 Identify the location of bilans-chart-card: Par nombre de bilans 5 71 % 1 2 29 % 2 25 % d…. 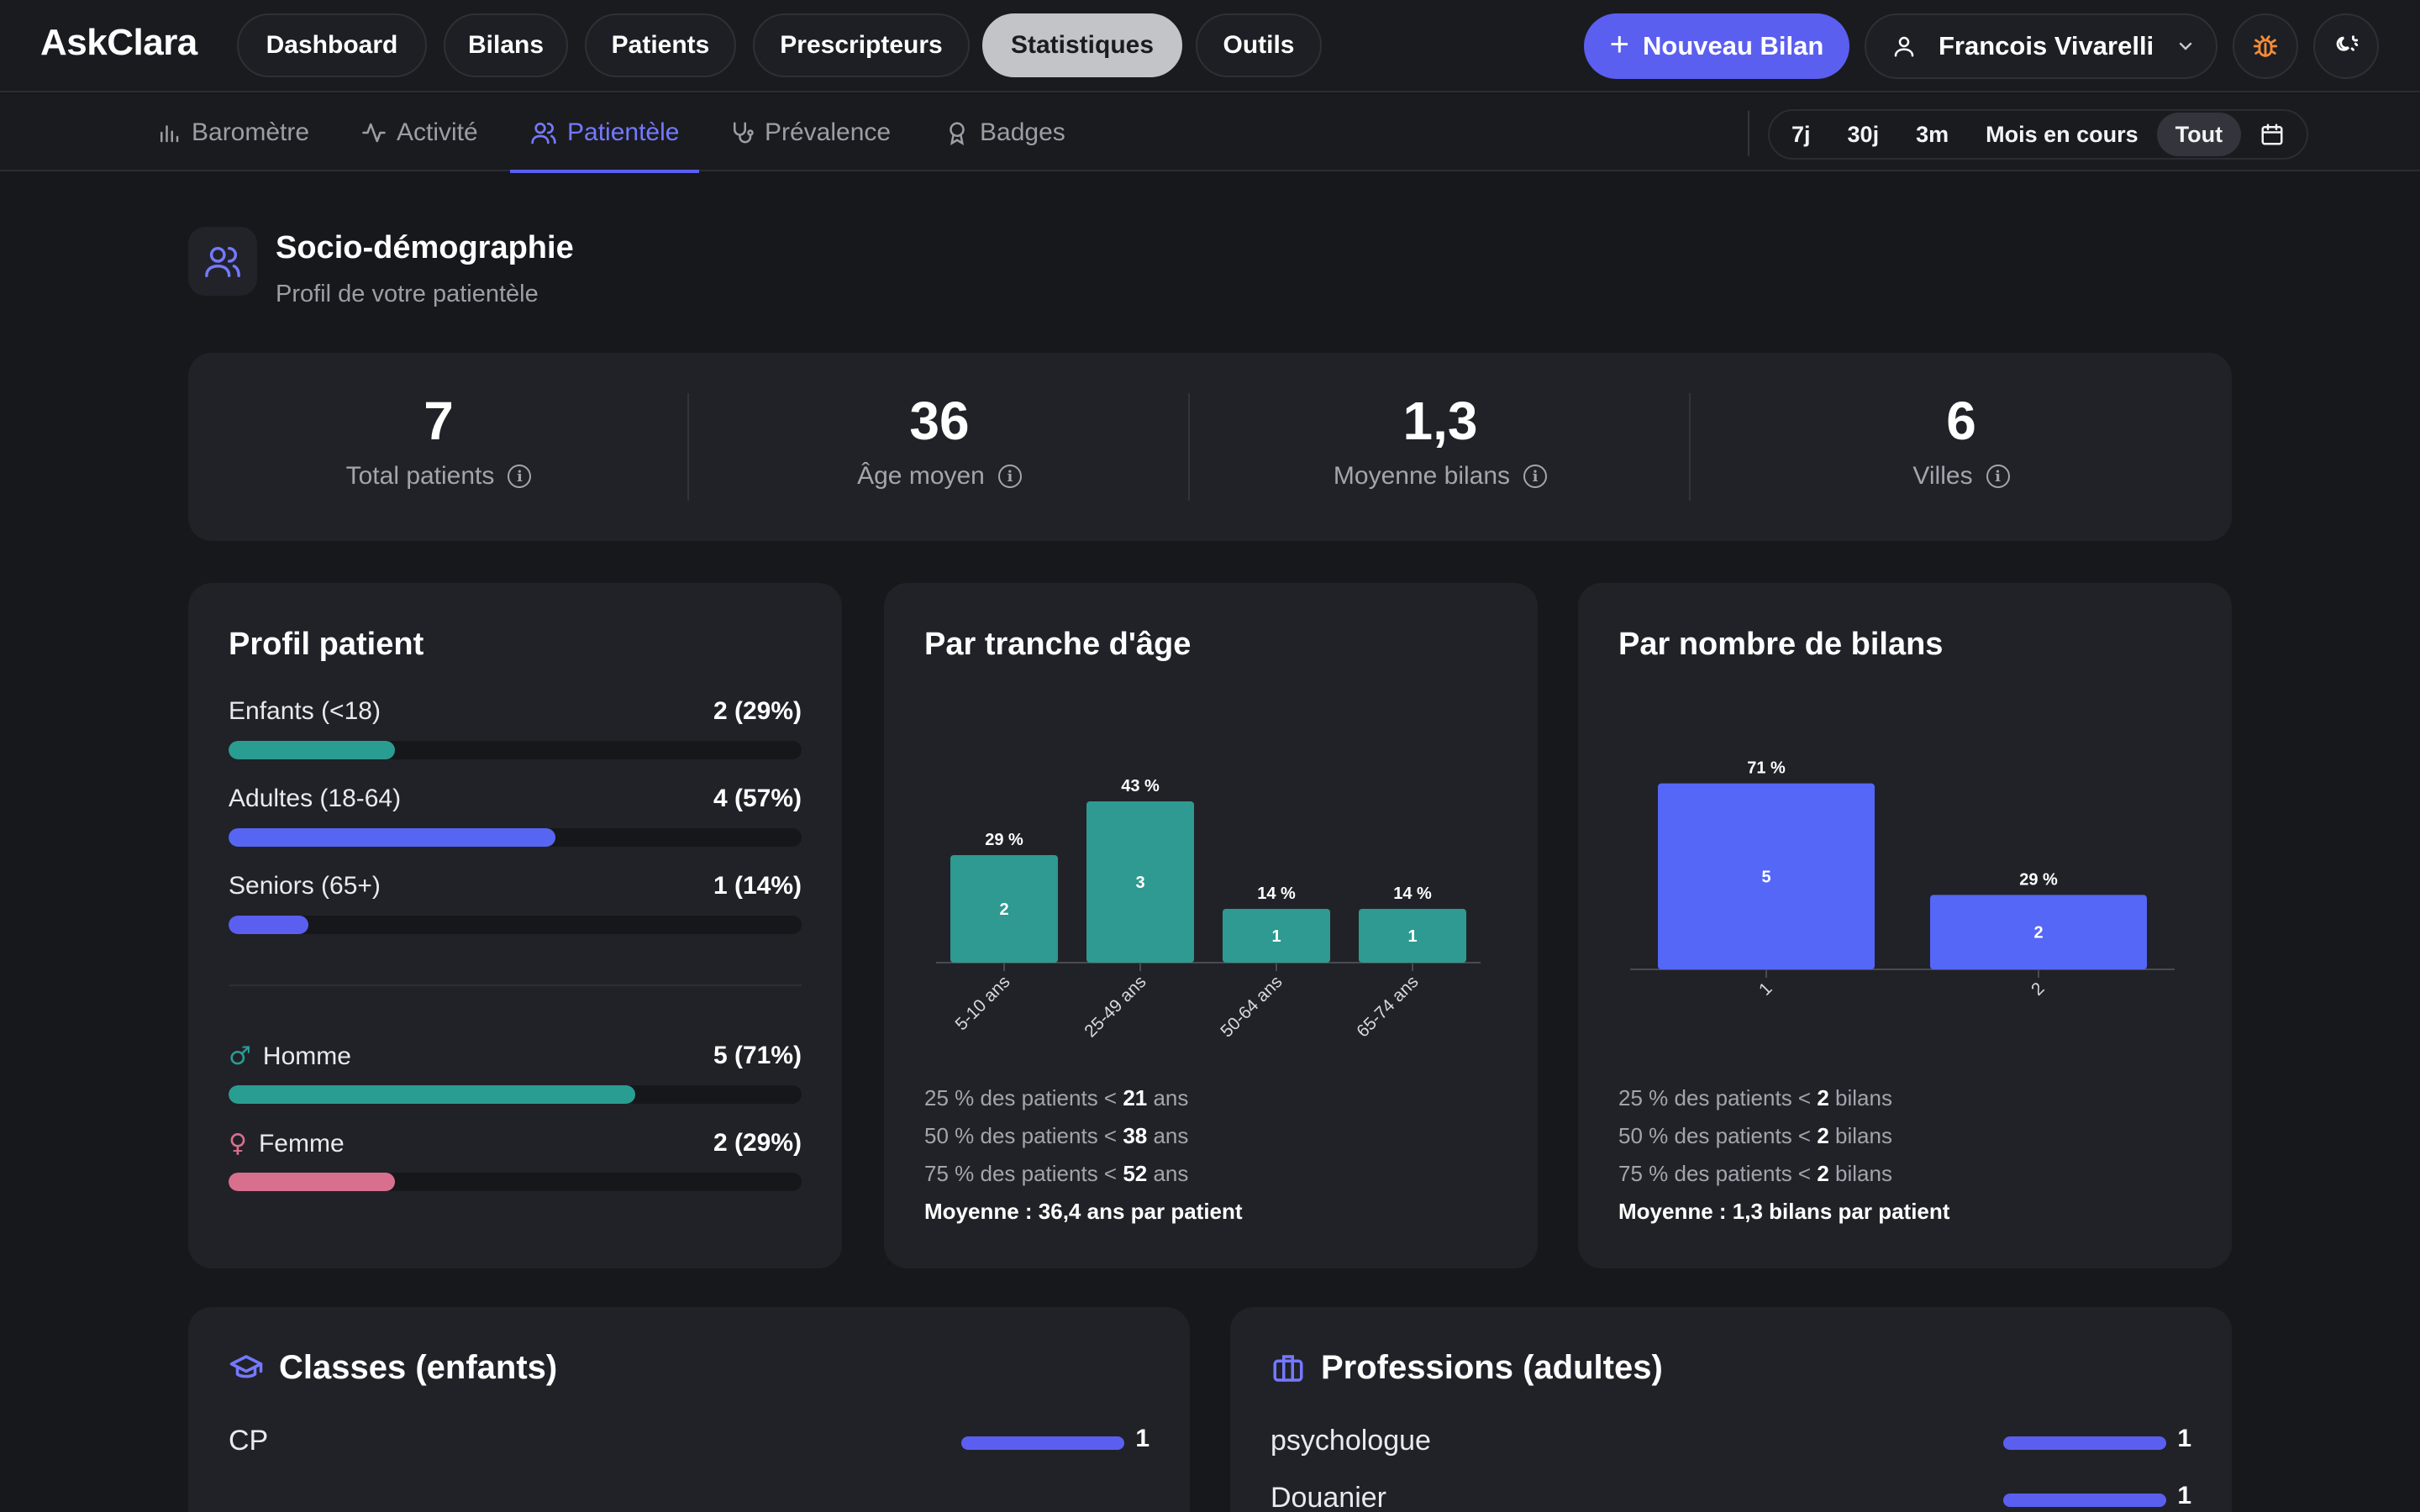
(1905, 925).